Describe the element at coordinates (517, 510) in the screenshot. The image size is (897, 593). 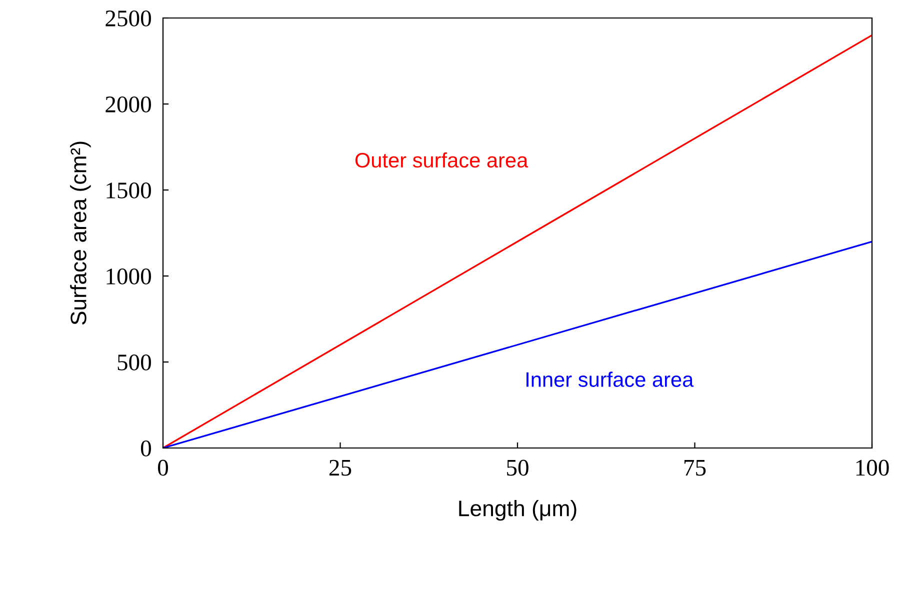
I see `x-axis-title: Length (μm)` at that location.